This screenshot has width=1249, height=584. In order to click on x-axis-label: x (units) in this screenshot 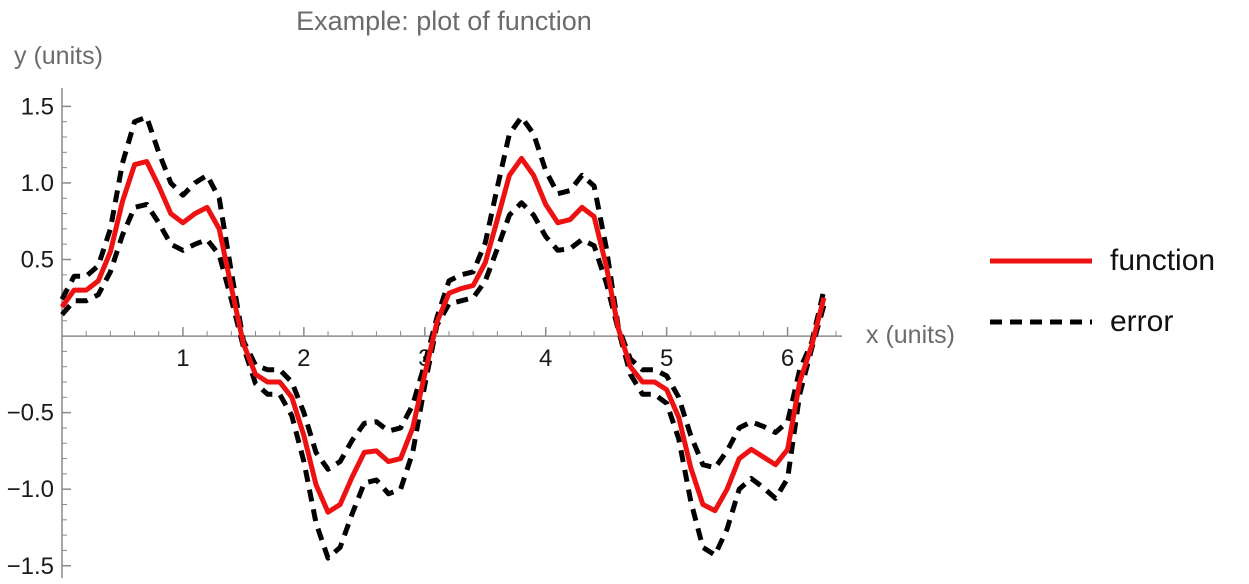, I will do `click(910, 335)`.